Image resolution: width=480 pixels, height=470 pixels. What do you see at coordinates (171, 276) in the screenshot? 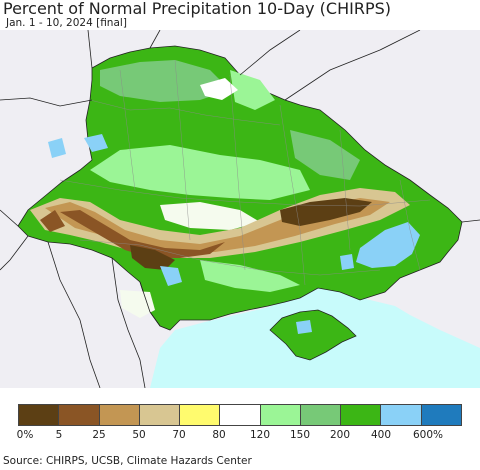
I see `wet-patch-south` at bounding box center [171, 276].